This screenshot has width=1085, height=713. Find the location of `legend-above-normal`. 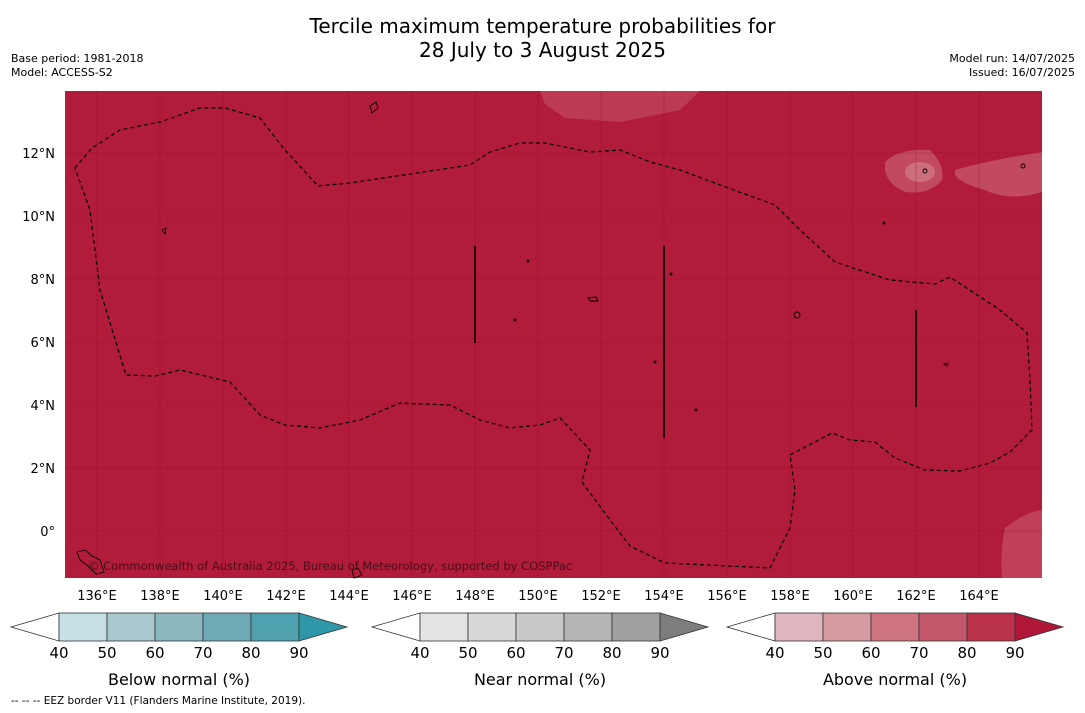

legend-above-normal is located at coordinates (895, 627).